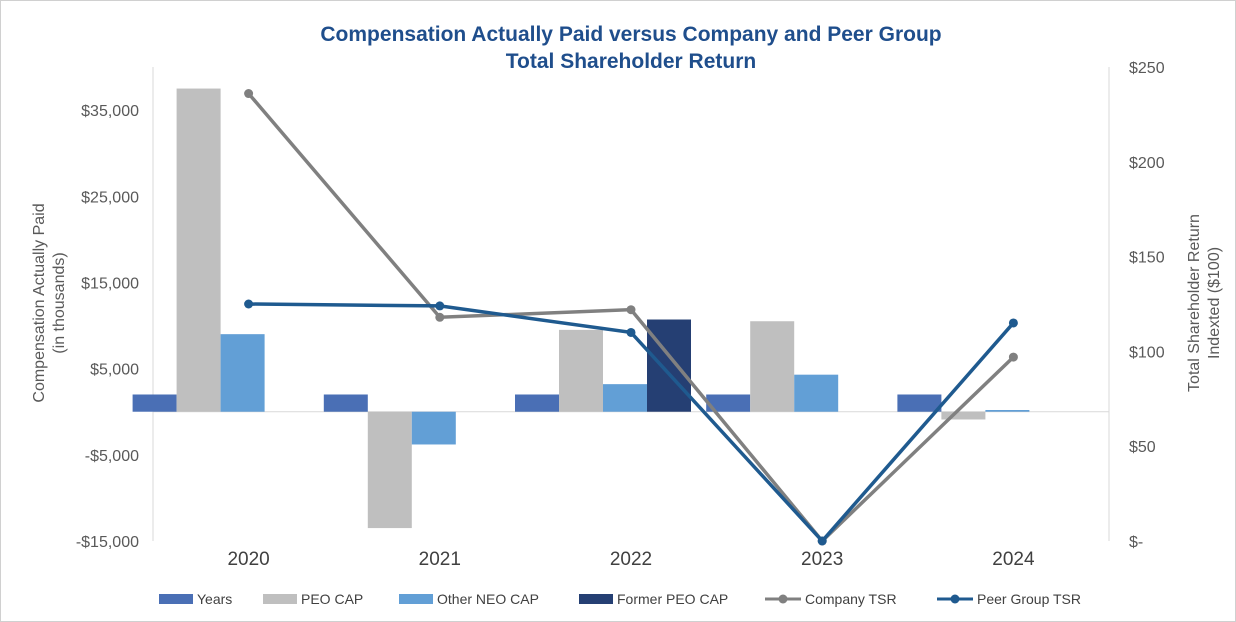 Image resolution: width=1236 pixels, height=622 pixels. Describe the element at coordinates (1147, 258) in the screenshot. I see `right-tick-label: $150` at that location.